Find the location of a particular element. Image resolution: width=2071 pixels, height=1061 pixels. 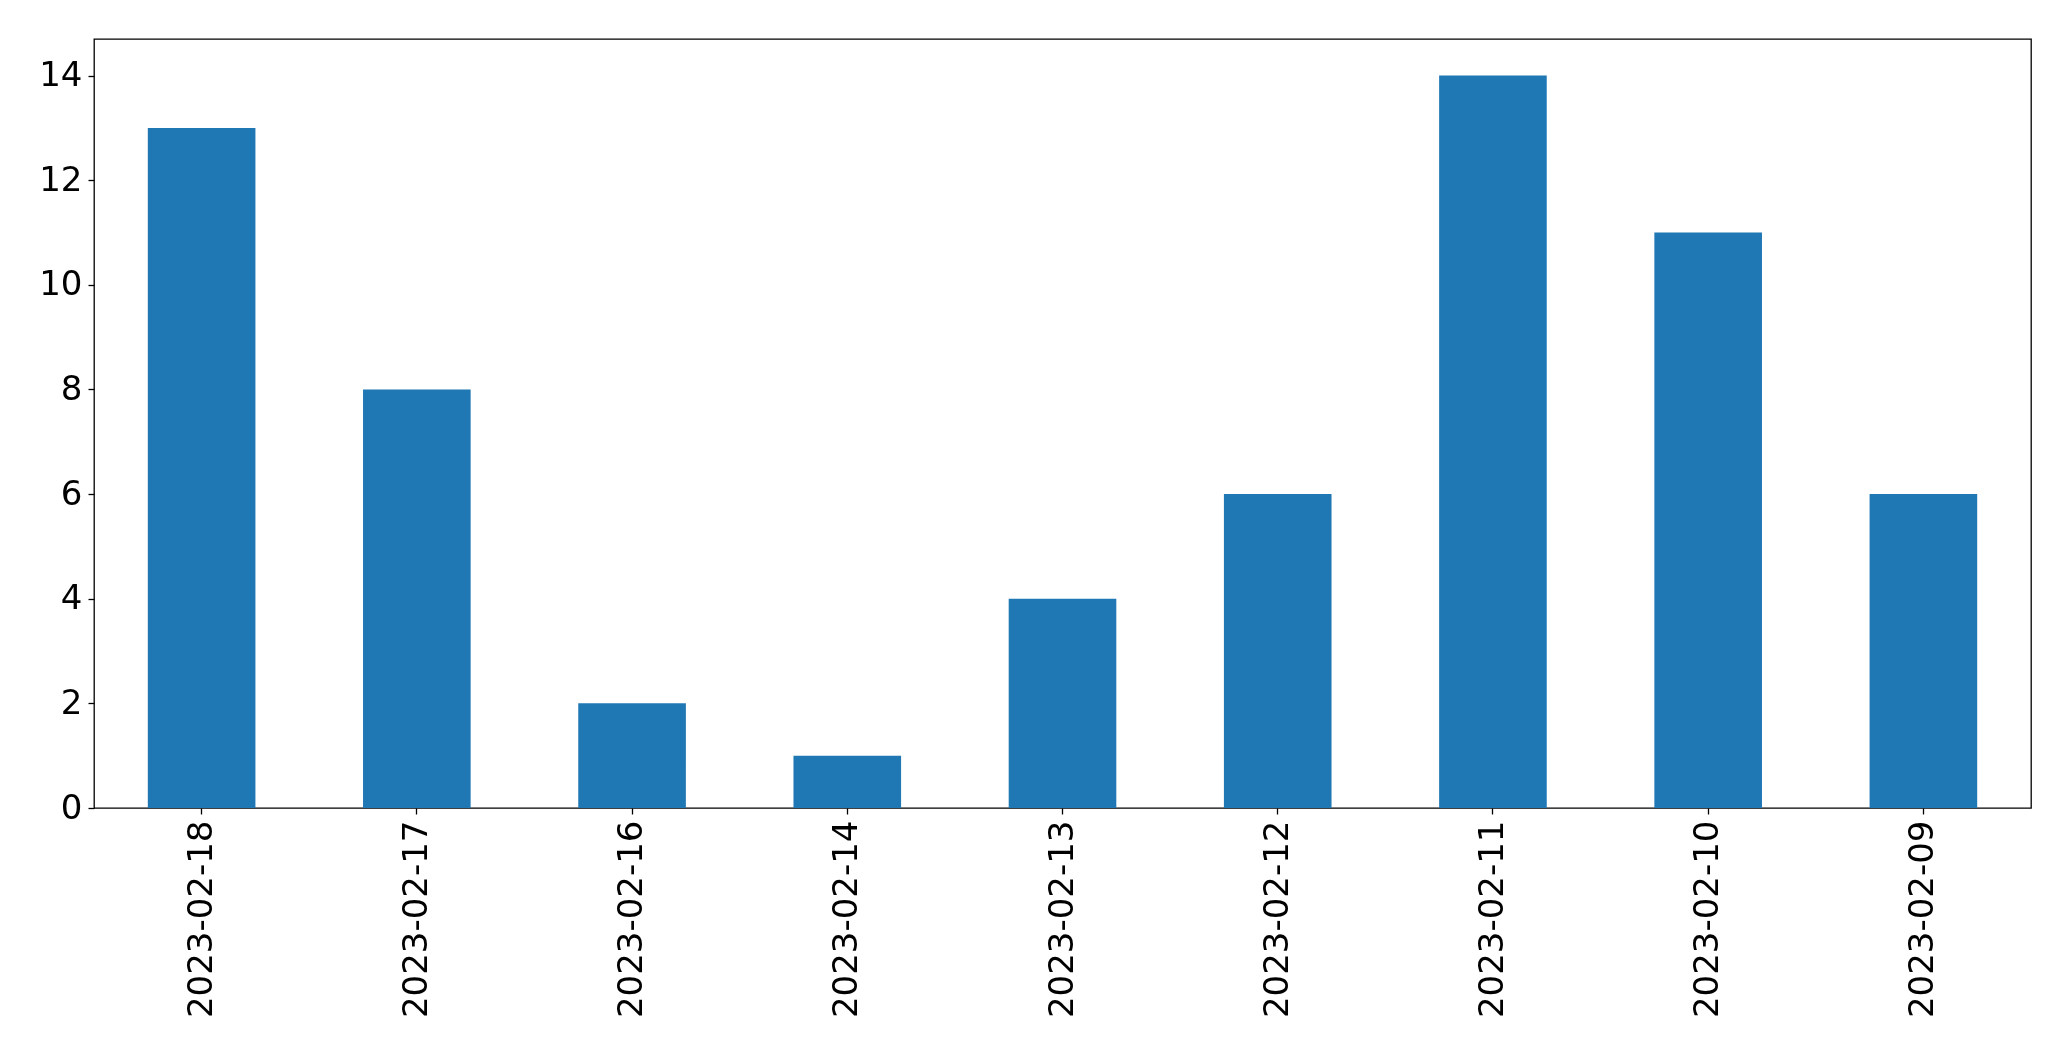

y-tick-label: 10 is located at coordinates (61, 283).